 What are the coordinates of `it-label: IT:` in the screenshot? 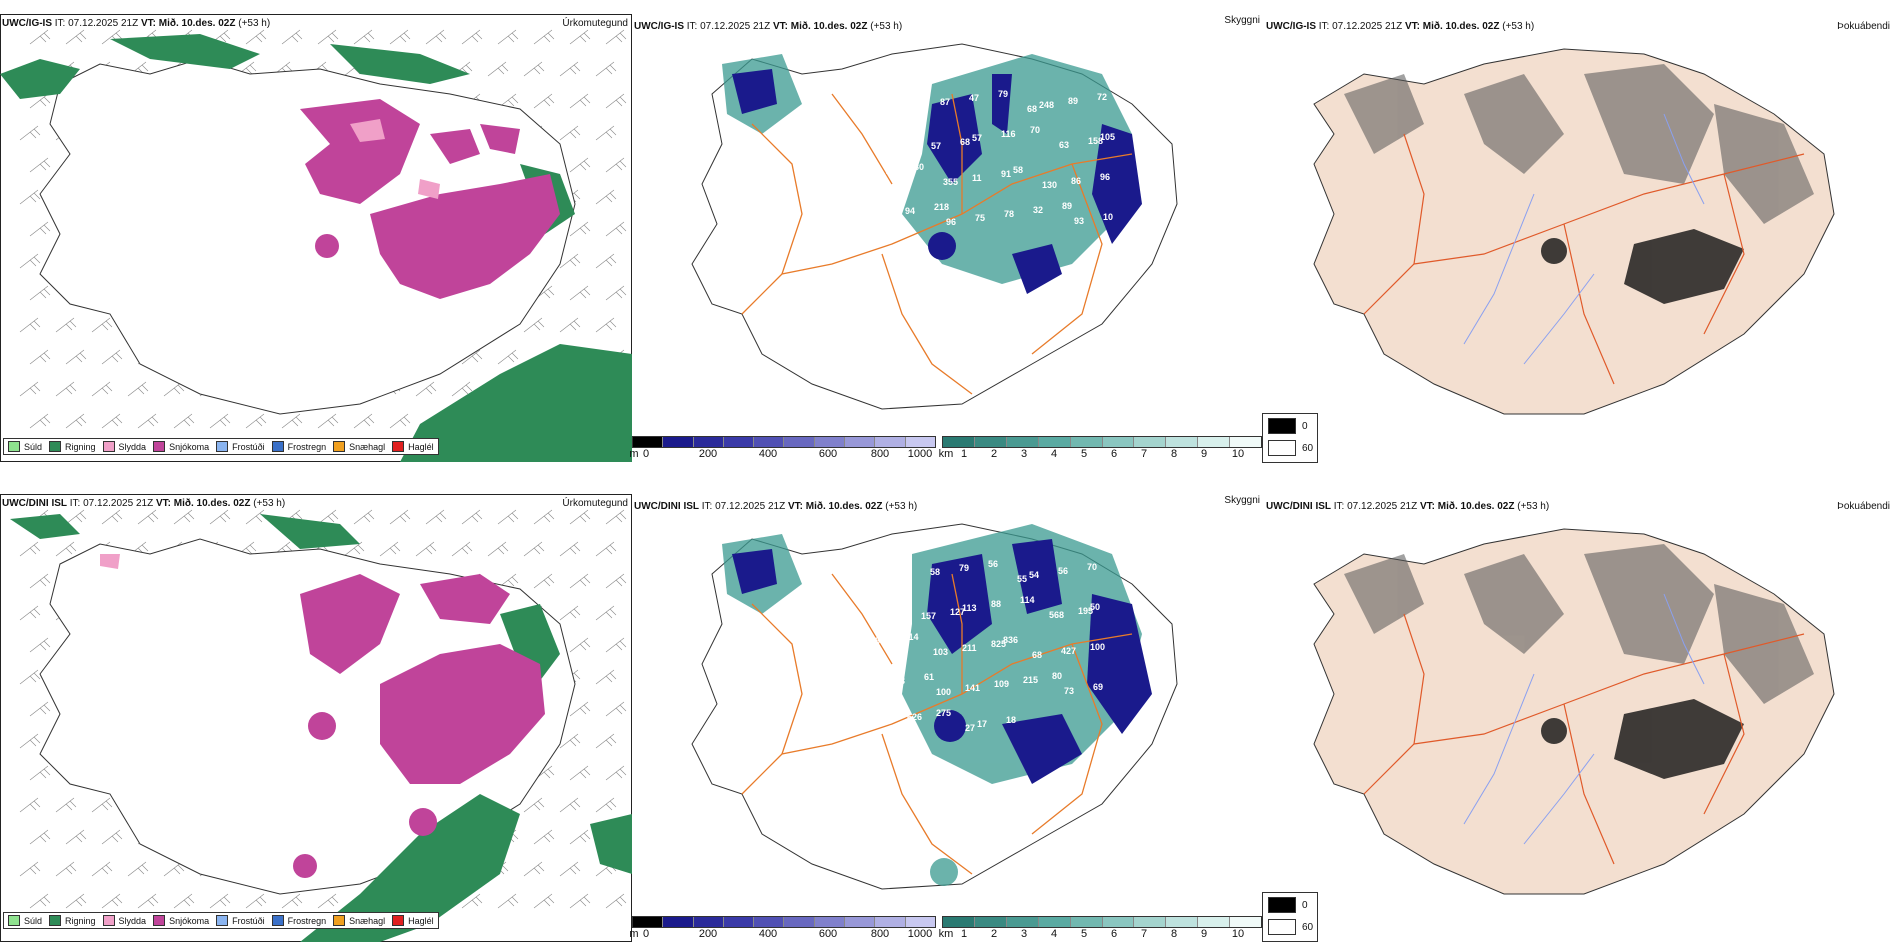 It's located at (1339, 506).